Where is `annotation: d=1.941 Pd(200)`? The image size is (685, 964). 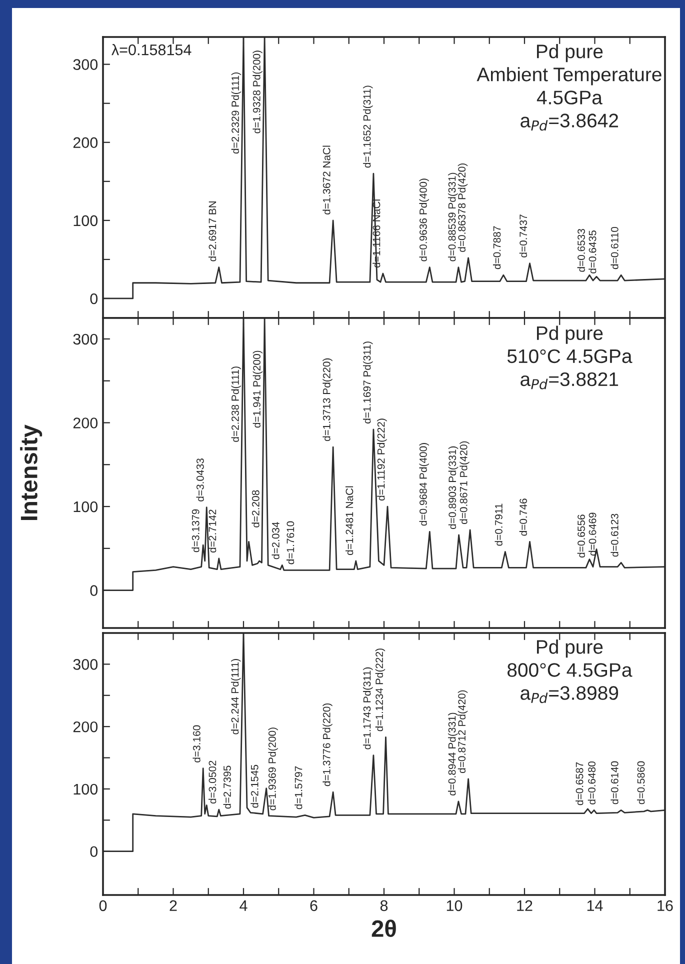 annotation: d=1.941 Pd(200) is located at coordinates (257, 389).